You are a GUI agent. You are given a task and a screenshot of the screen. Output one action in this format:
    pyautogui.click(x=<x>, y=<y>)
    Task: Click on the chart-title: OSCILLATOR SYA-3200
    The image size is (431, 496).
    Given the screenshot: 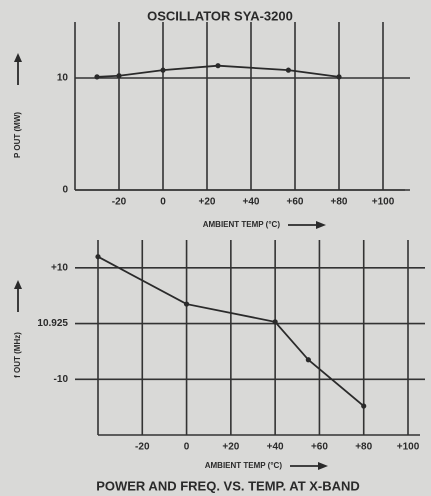 What is the action you would take?
    pyautogui.click(x=220, y=15)
    